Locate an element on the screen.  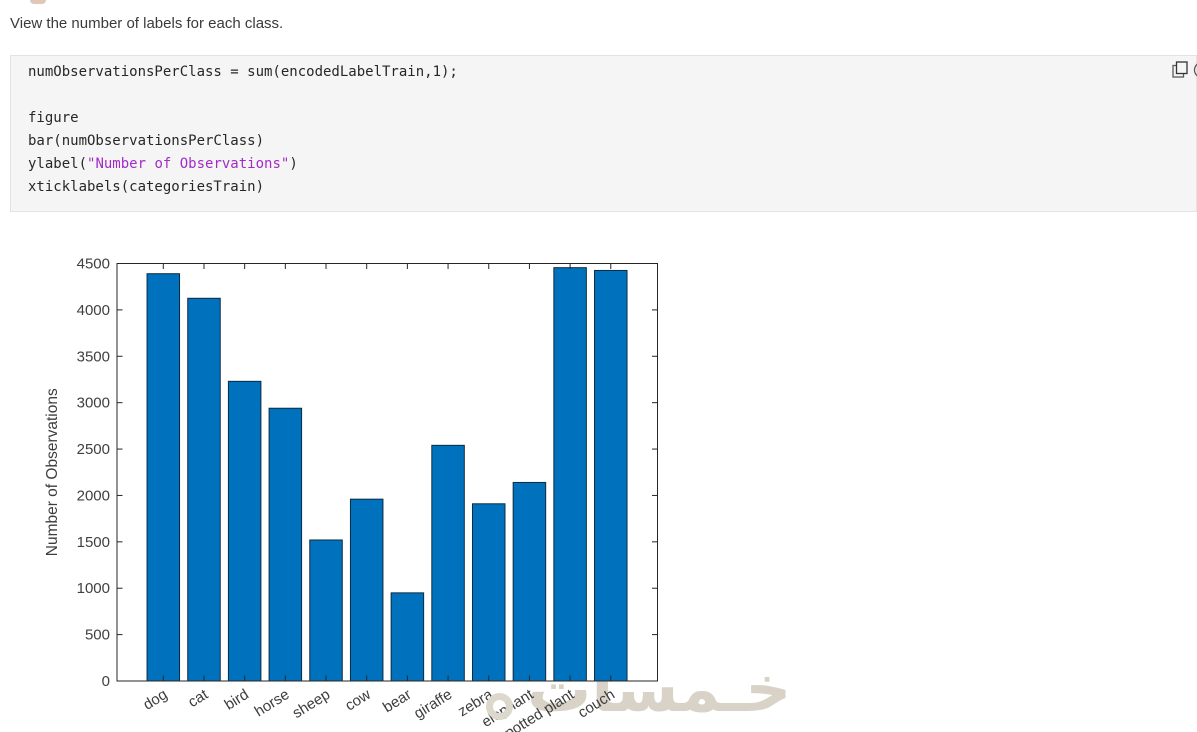
x-tick-label: dog is located at coordinates (155, 700).